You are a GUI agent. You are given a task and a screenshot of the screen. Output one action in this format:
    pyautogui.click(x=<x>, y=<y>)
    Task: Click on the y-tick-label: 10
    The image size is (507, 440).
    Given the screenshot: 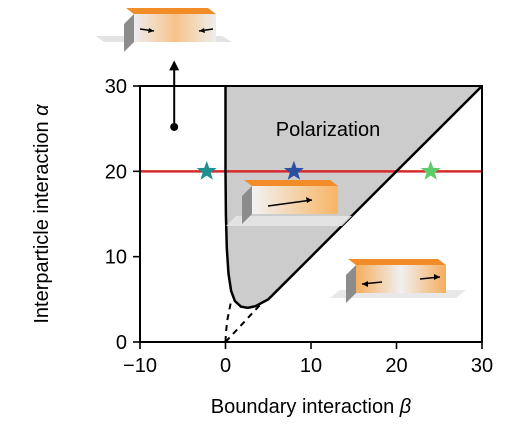 What is the action you would take?
    pyautogui.click(x=116, y=258)
    